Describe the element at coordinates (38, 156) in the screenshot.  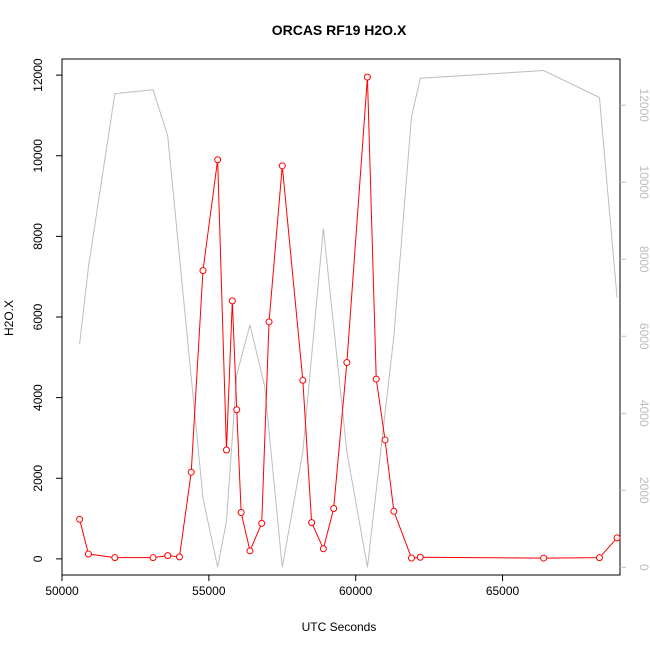
I see `y-tick-label: 10000` at that location.